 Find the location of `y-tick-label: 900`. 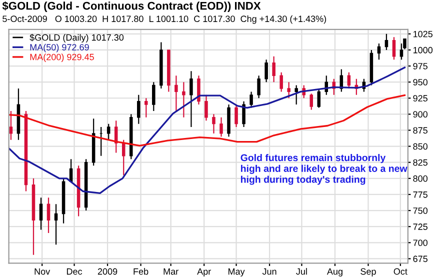

y-tick-label: 900 is located at coordinates (420, 114).